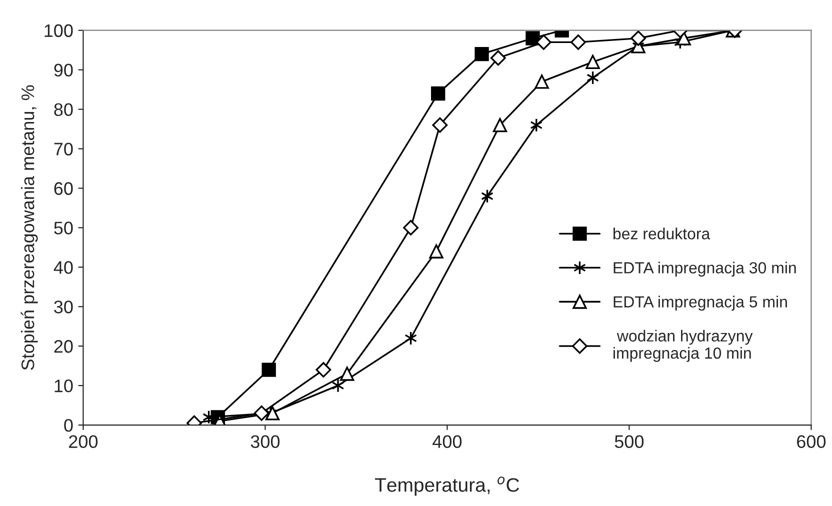  Describe the element at coordinates (265, 441) in the screenshot. I see `x-tick-label: 300` at that location.